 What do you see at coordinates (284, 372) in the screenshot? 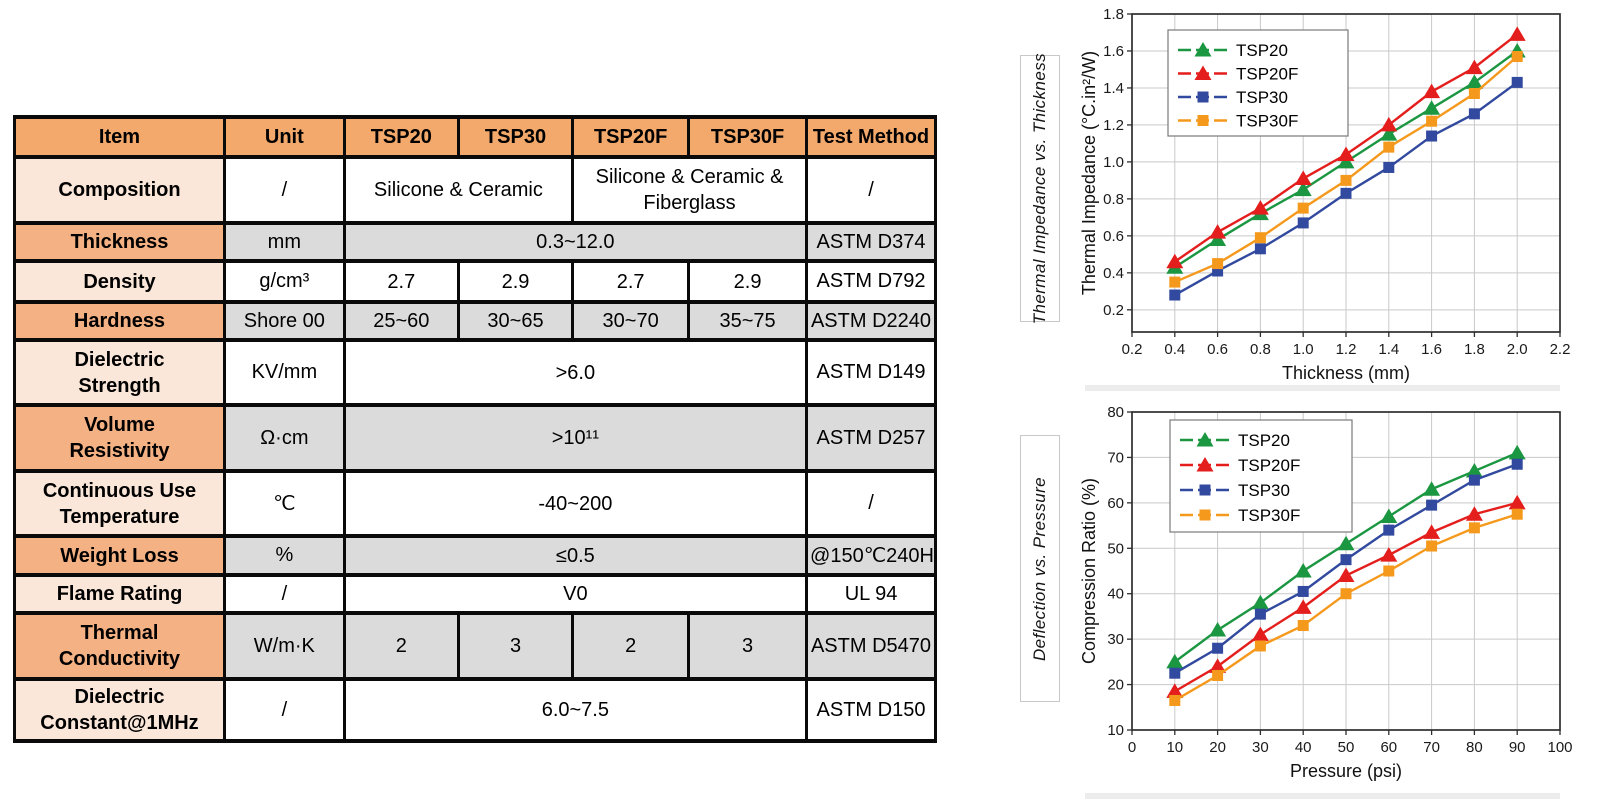
I see `cell-unit: KV/mm` at bounding box center [284, 372].